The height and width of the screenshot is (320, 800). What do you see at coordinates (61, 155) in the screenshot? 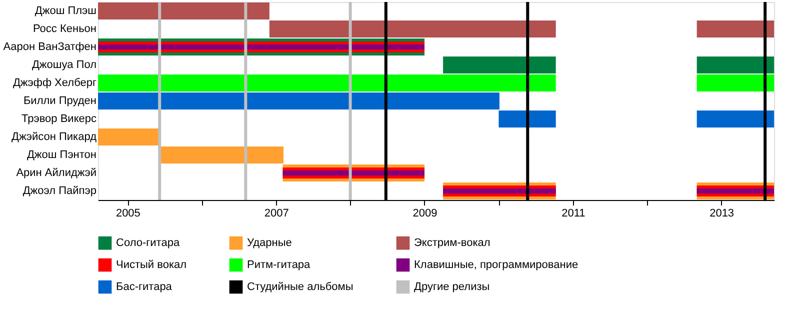
I see `y-tick-label: Джош Пэнтон` at bounding box center [61, 155].